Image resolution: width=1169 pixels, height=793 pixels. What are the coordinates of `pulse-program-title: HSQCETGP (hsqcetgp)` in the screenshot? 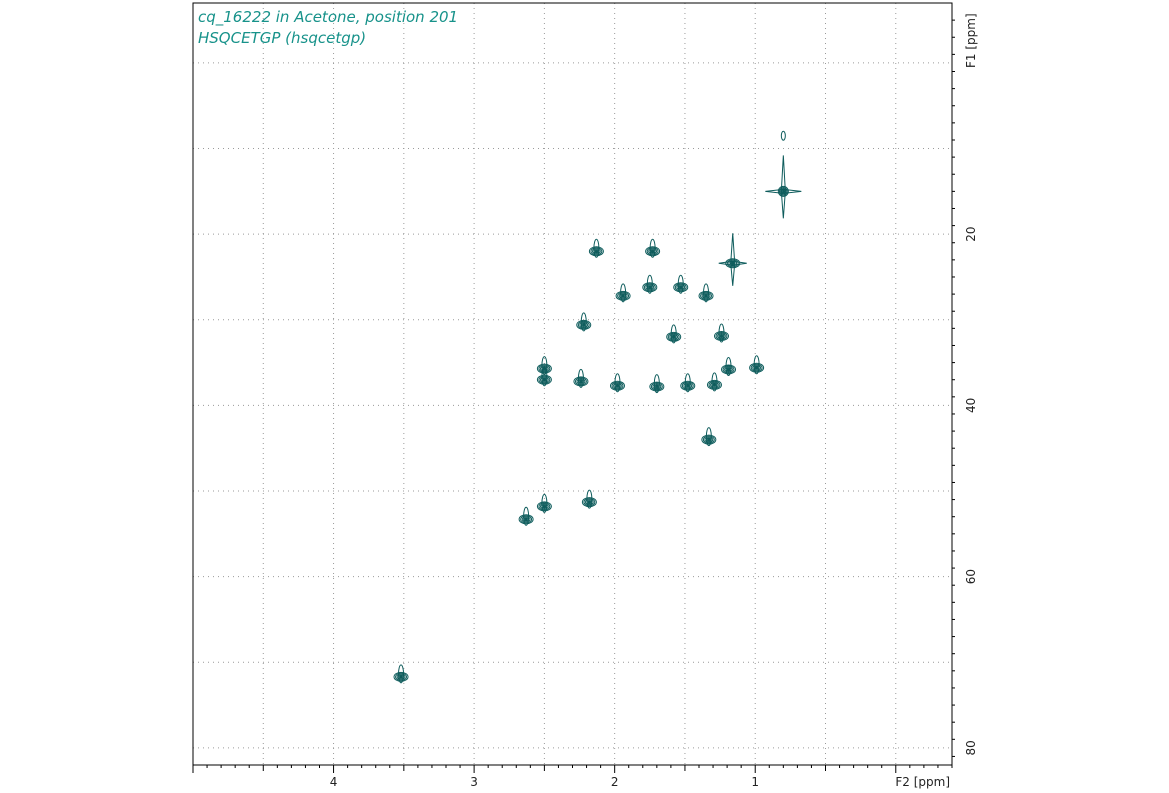 It's located at (282, 38).